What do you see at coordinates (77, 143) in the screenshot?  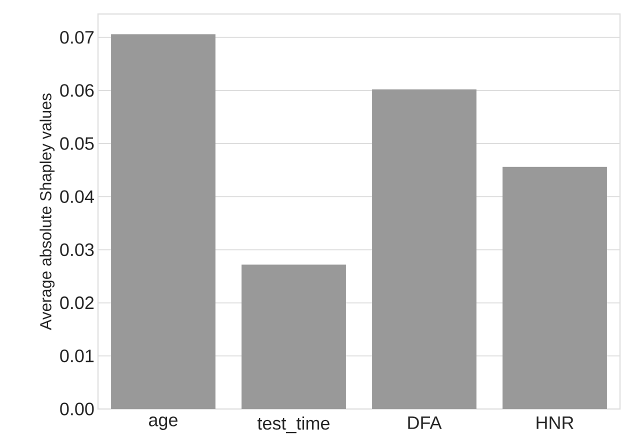 I see `y-tick-label: 0.05` at bounding box center [77, 143].